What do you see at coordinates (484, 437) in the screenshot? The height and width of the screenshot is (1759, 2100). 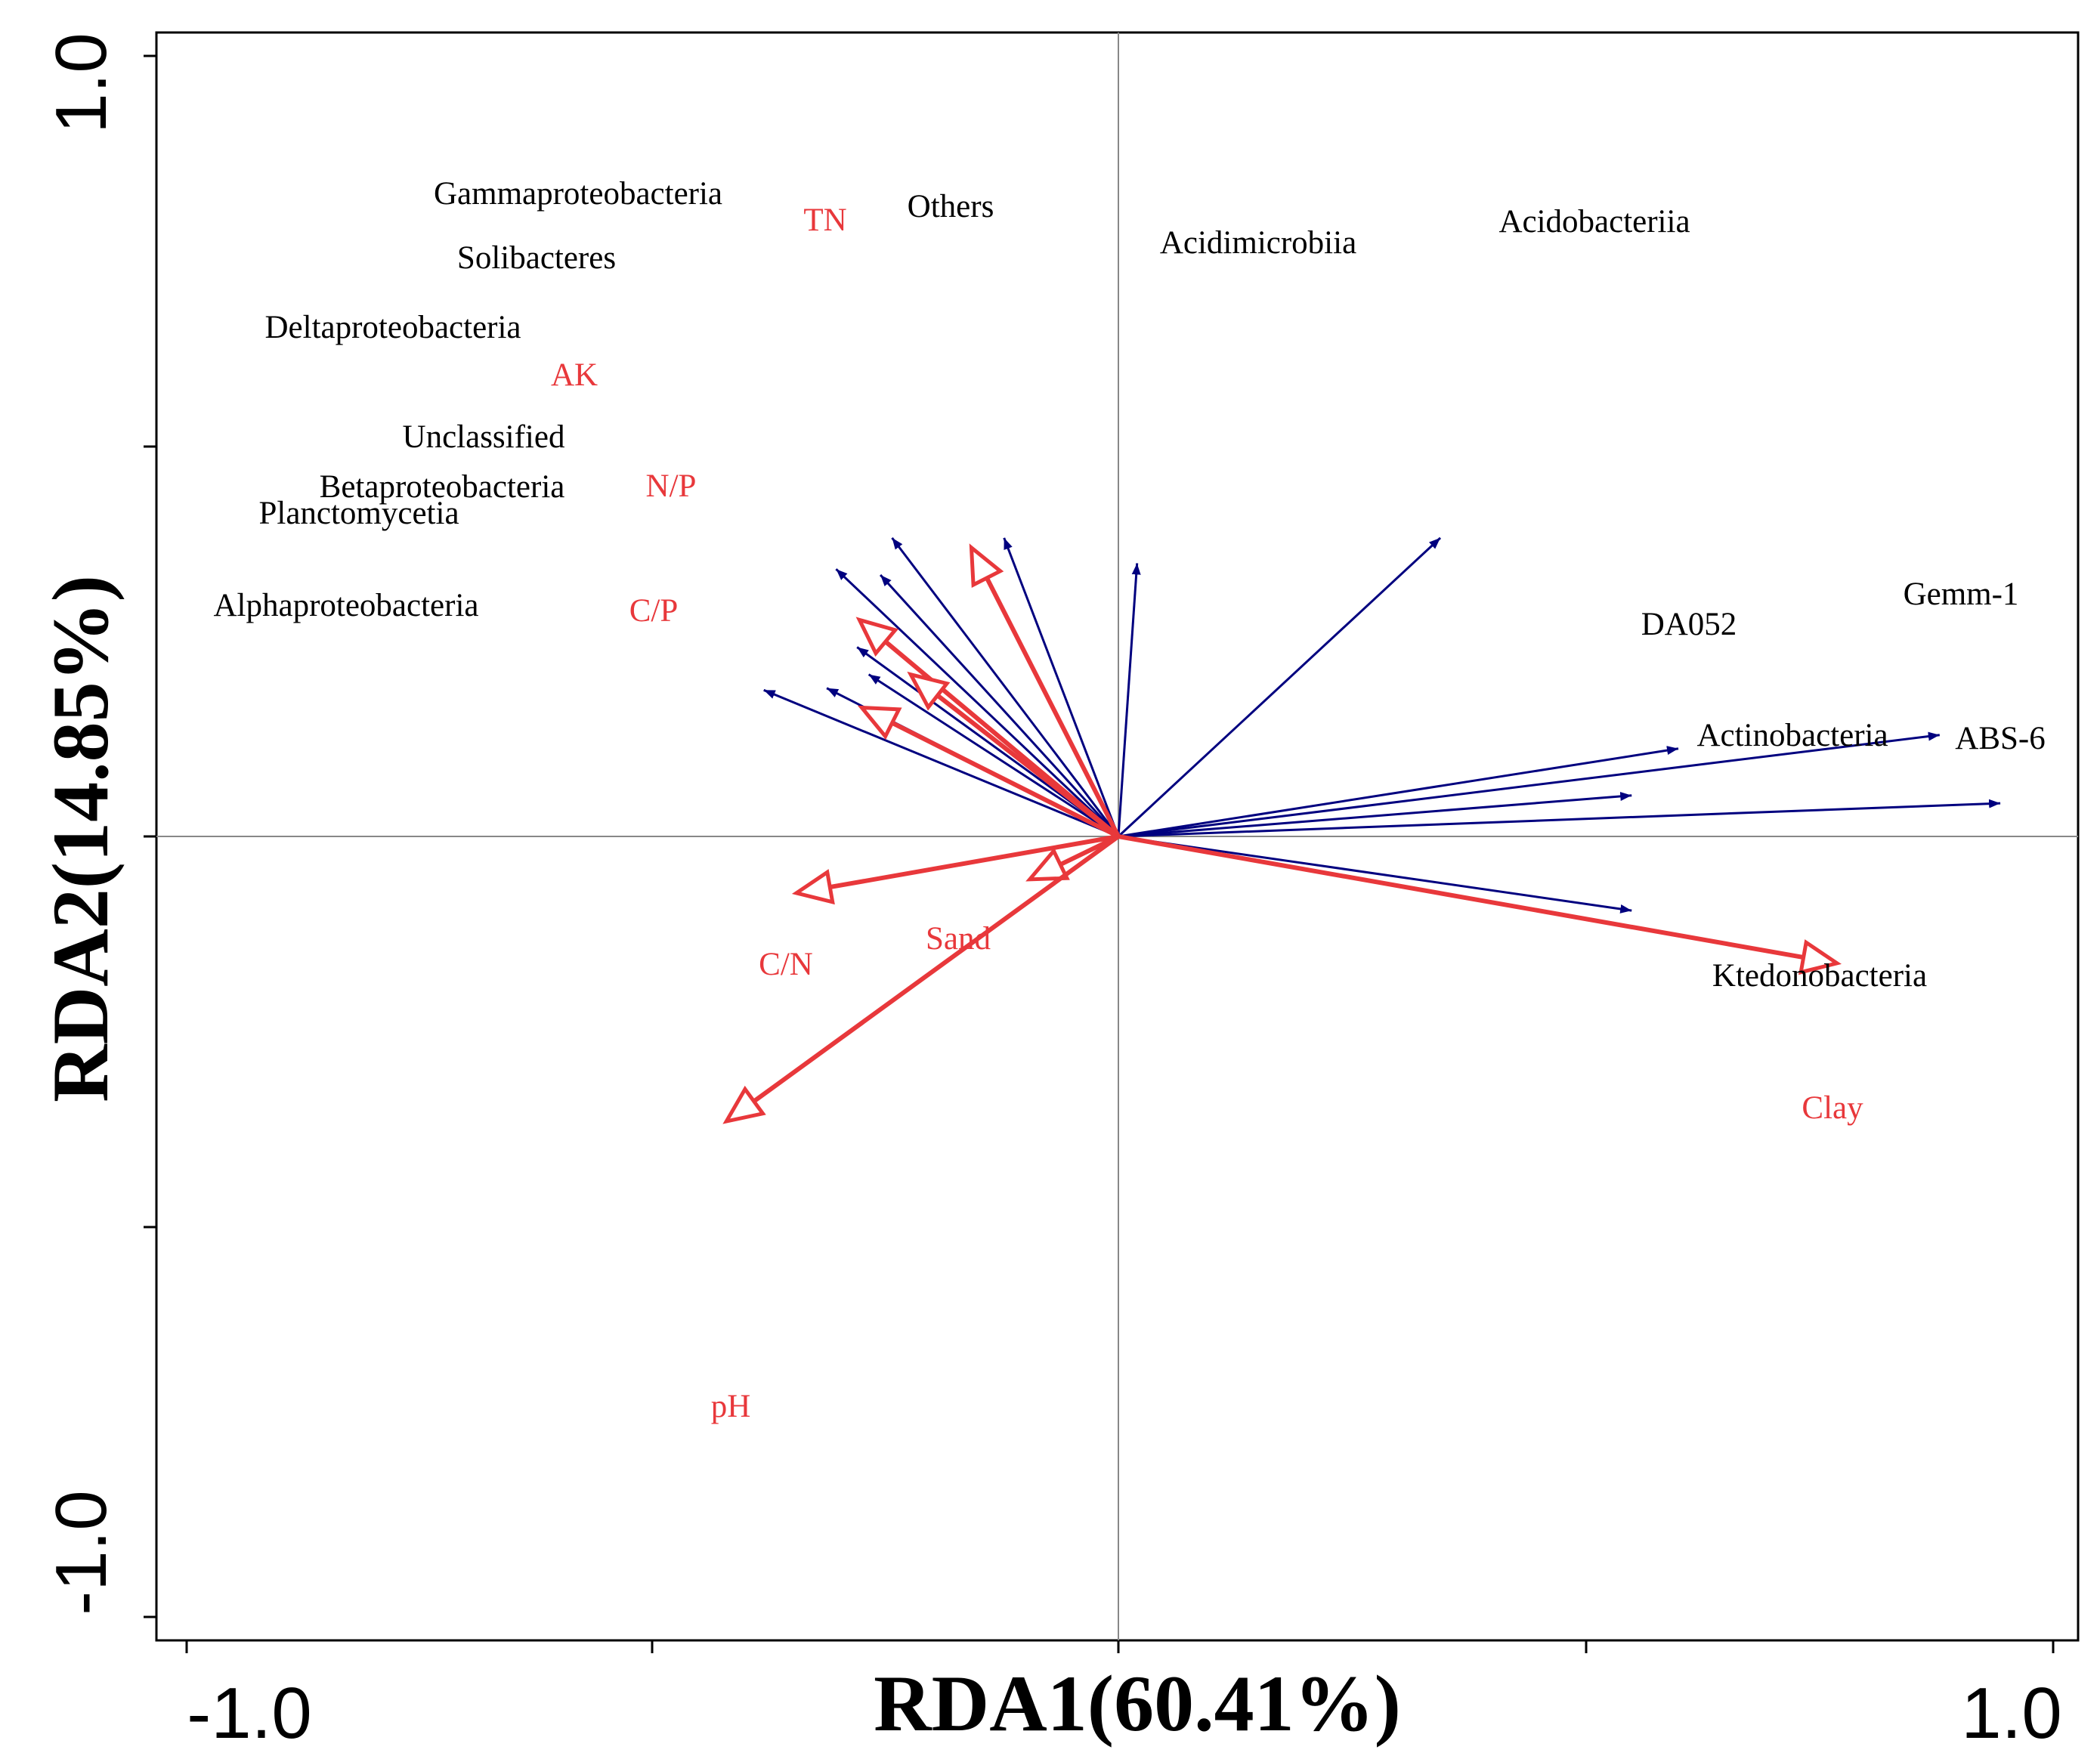 I see `species-label-unclassified: Unclassified` at bounding box center [484, 437].